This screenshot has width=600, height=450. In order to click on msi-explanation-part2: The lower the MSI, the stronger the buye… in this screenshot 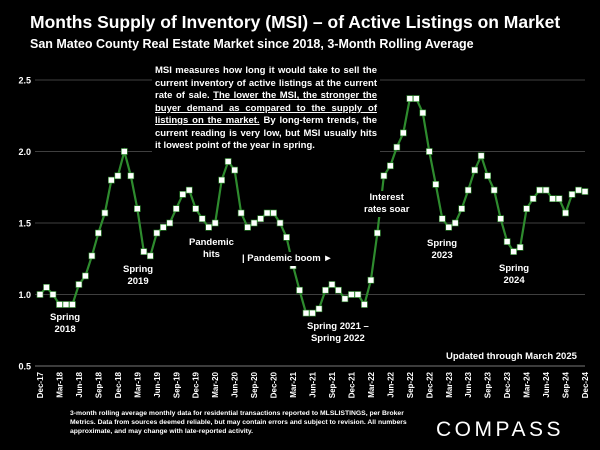, I will do `click(266, 108)`.